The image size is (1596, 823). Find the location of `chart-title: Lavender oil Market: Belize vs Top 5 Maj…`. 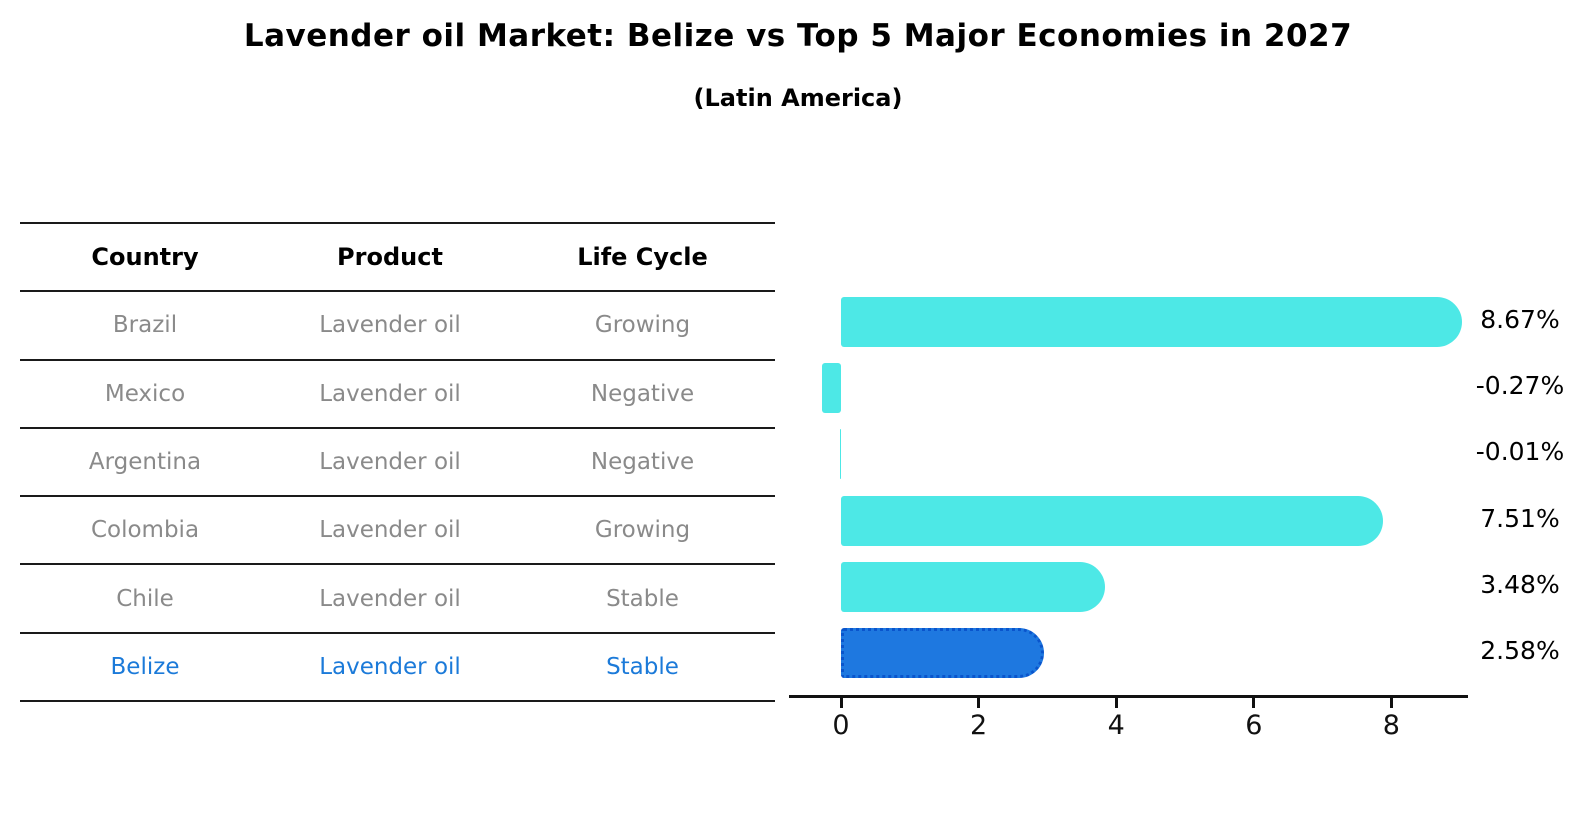

chart-title: Lavender oil Market: Belize vs Top 5 Maj… is located at coordinates (798, 36).